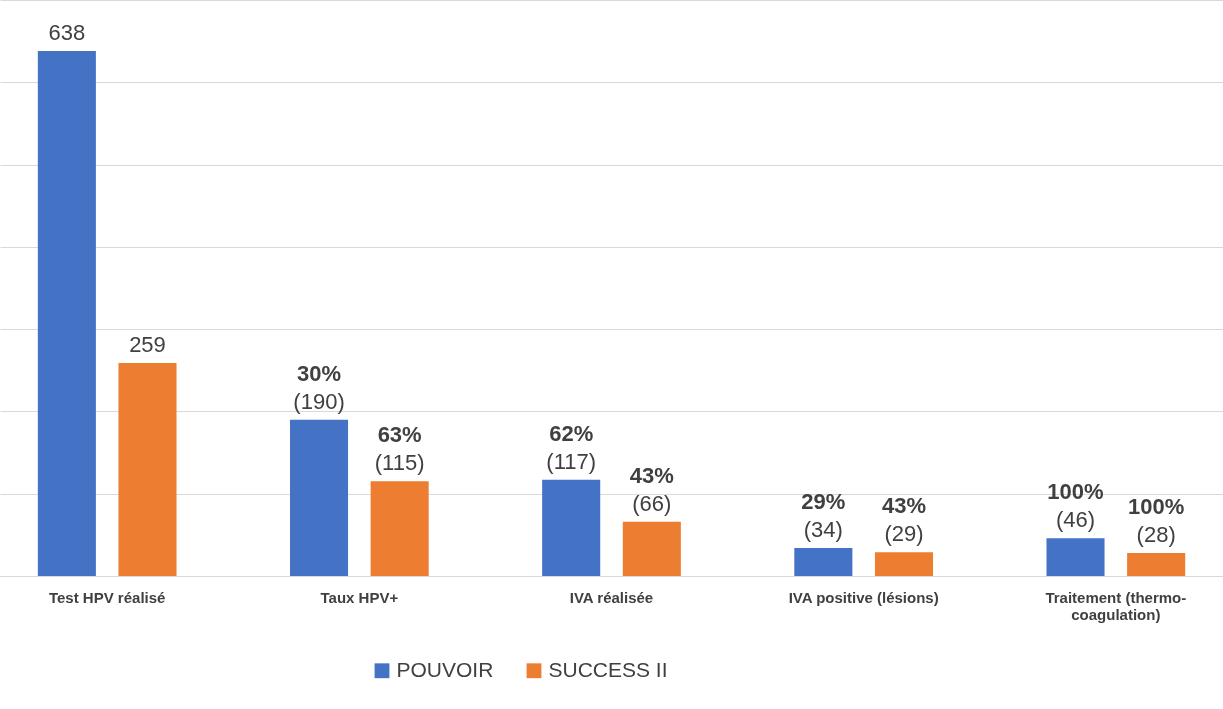 This screenshot has height=709, width=1223. What do you see at coordinates (608, 669) in the screenshot?
I see `legend-label: SUCCESS II` at bounding box center [608, 669].